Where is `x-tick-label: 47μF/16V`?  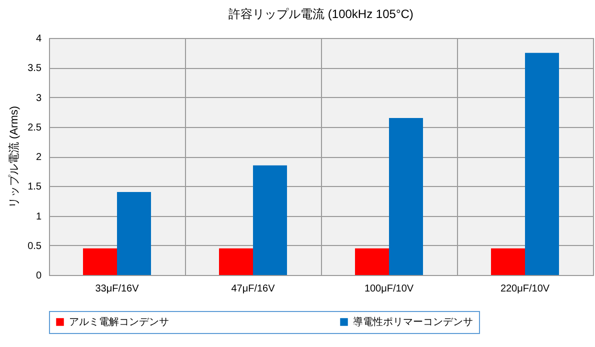 x-tick-label: 47μF/16V is located at coordinates (253, 289).